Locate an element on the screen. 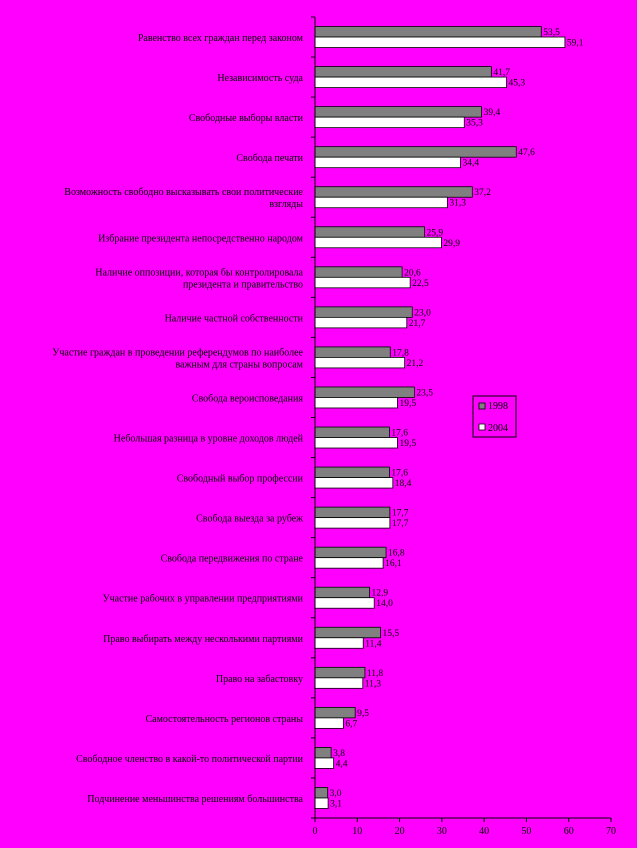  value-label-1998-3: 47,6 is located at coordinates (526, 153).